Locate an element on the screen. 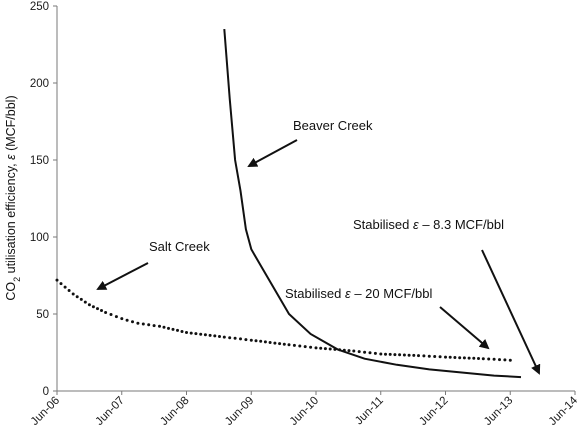  x-tick-label: Jun-13 is located at coordinates (498, 411).